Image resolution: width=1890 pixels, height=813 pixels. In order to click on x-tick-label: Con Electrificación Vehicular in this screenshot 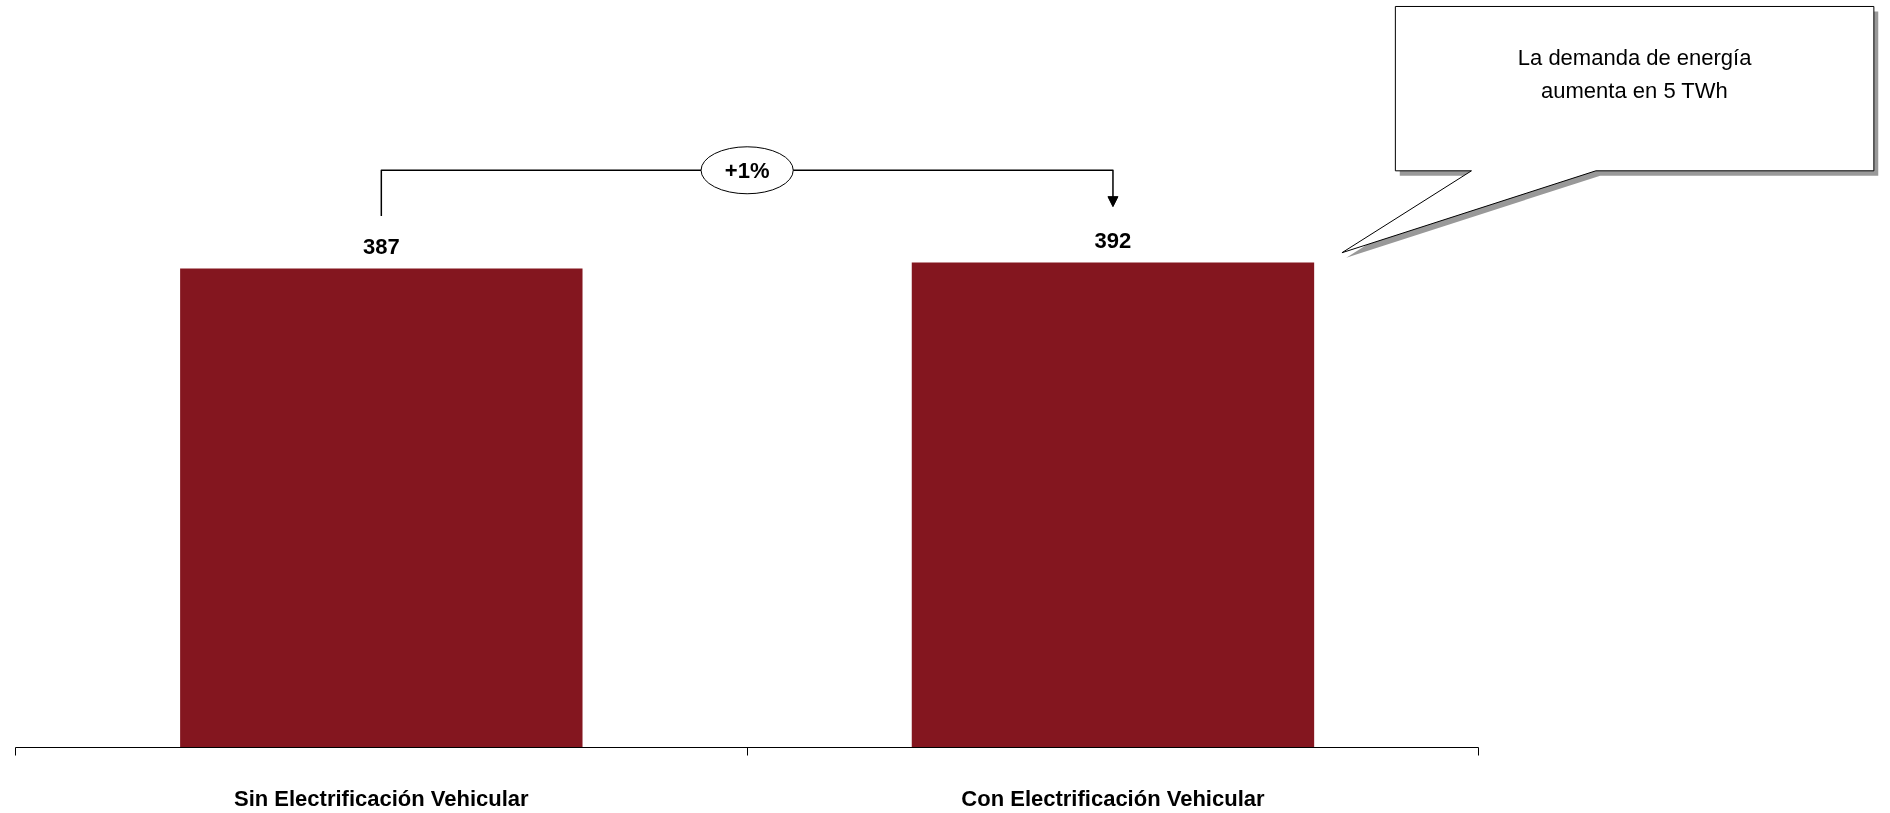, I will do `click(1113, 798)`.